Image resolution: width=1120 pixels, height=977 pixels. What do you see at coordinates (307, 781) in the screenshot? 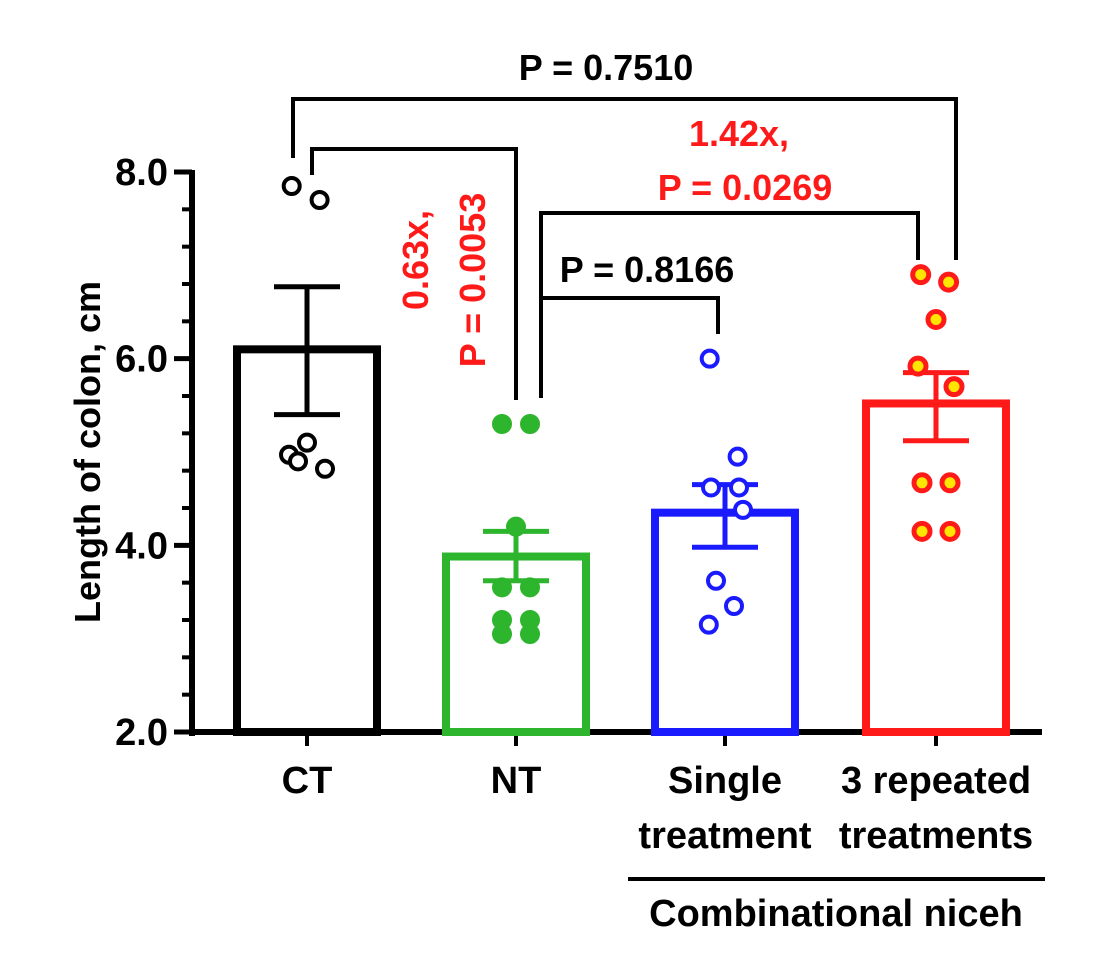
I see `category-label-1: CT` at bounding box center [307, 781].